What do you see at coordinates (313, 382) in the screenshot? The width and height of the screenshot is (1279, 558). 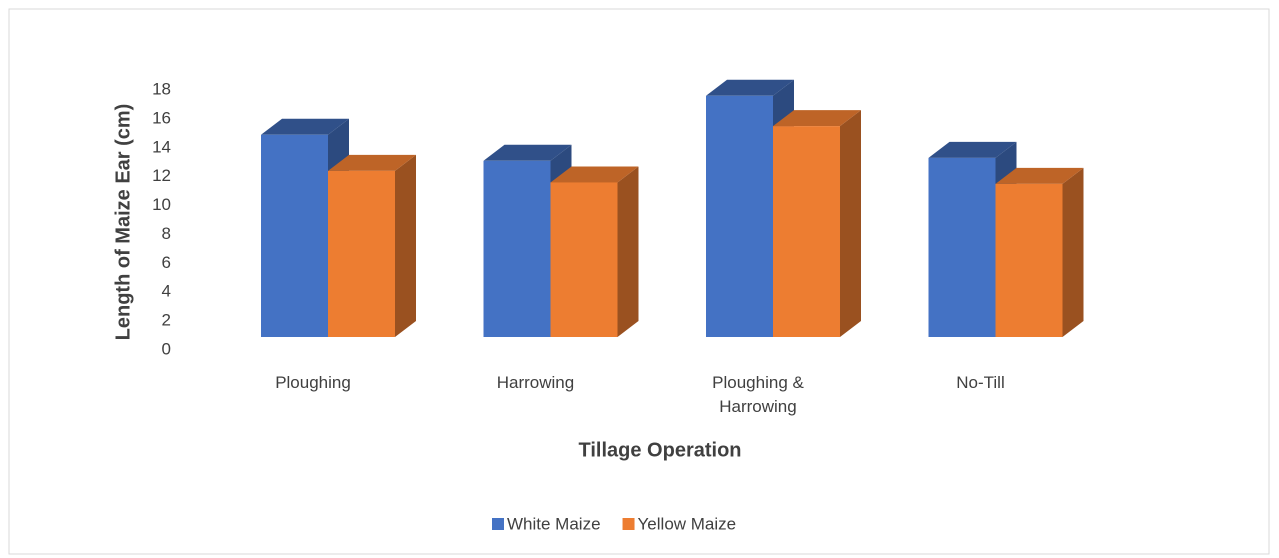 I see `x-tick-label: Ploughing` at bounding box center [313, 382].